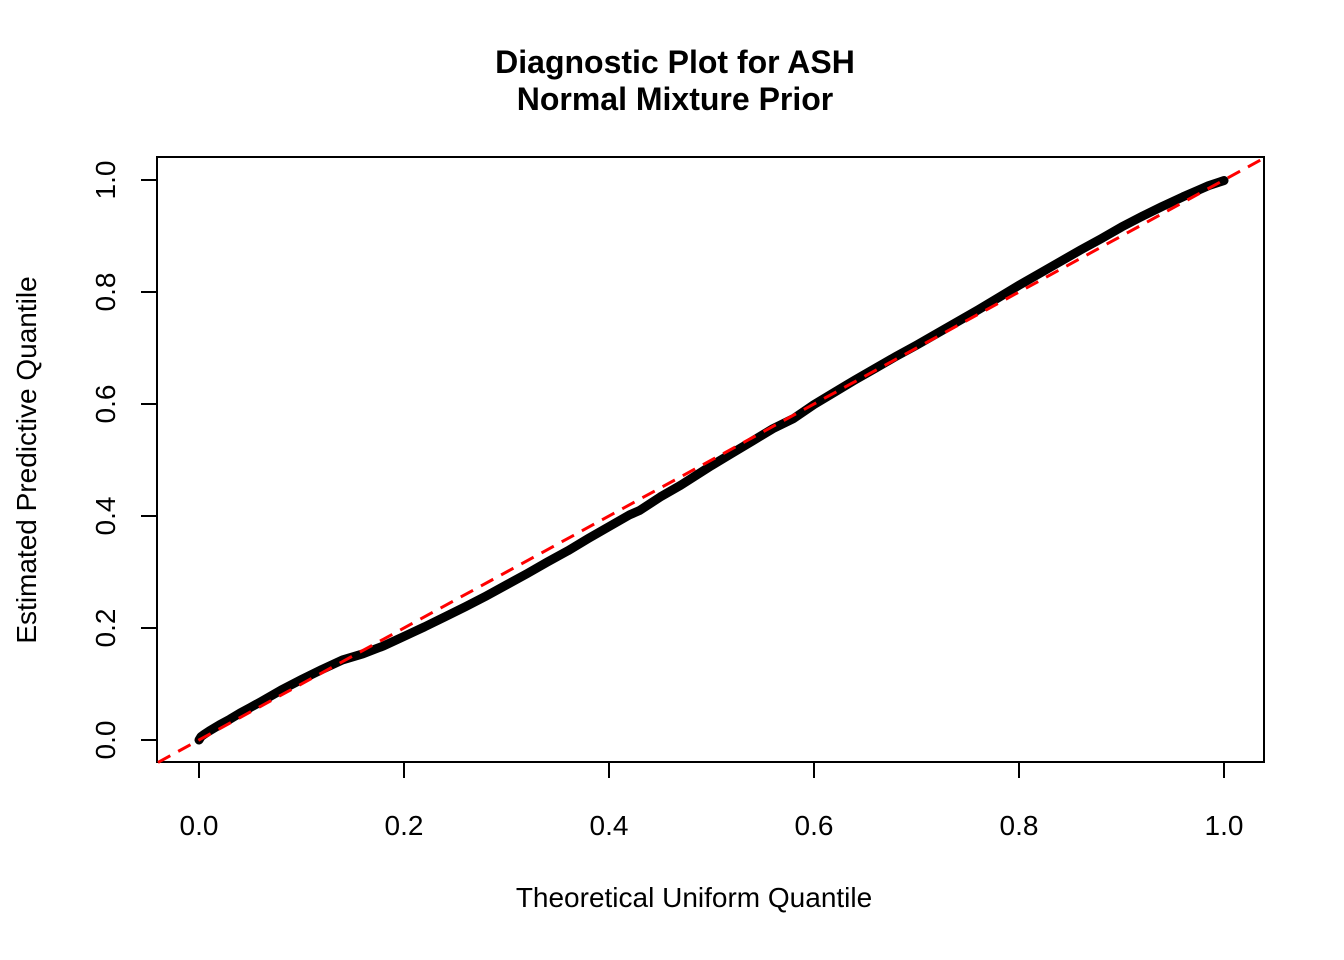 The image size is (1344, 960). I want to click on x-tick-label: 0.2, so click(404, 825).